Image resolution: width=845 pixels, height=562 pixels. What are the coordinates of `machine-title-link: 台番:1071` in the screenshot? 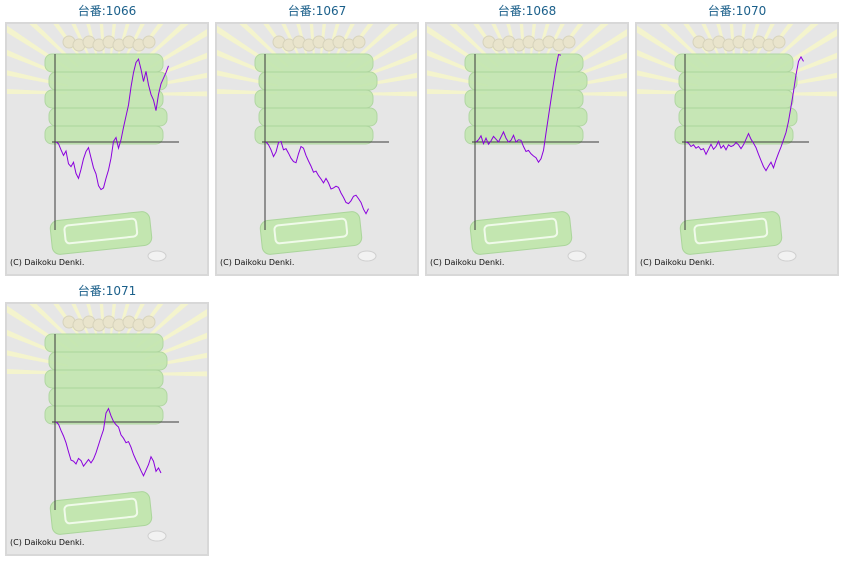 It's located at (107, 291).